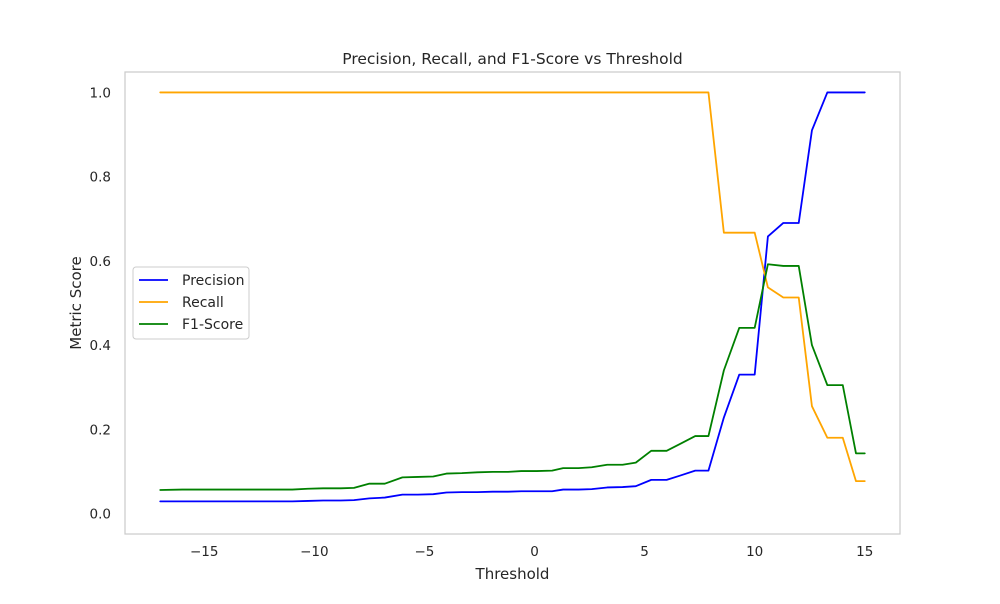 The image size is (1000, 604). I want to click on y-axis-ticks: 0.0 0.2 0.4 0.6 0.8 1.0, so click(100, 303).